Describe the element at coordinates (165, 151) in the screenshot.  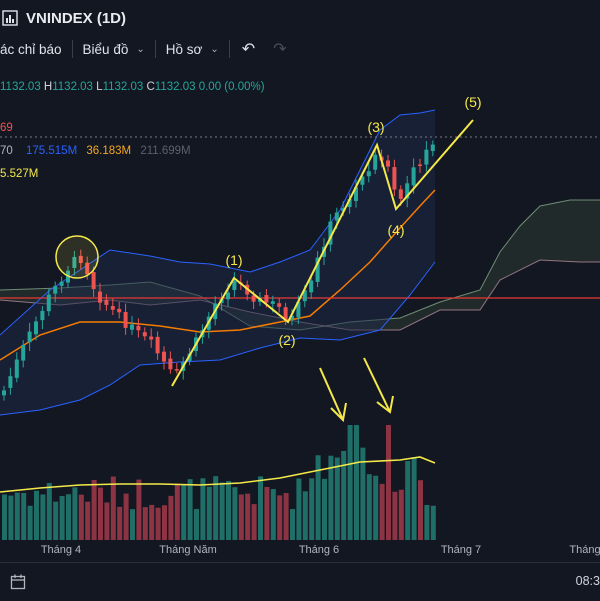
I see `indicator-value: 211.699M` at that location.